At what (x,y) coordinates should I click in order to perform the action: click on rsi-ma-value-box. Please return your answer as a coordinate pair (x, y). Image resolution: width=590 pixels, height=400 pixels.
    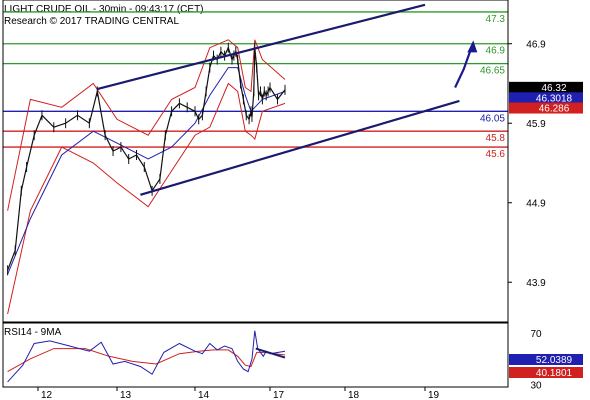
    Looking at the image, I should click on (546, 372).